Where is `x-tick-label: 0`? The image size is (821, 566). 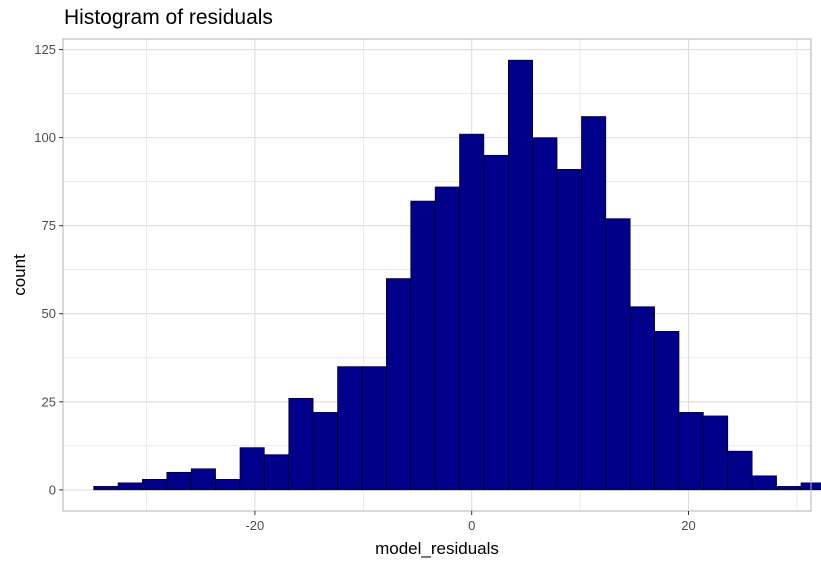
x-tick-label: 0 is located at coordinates (471, 525).